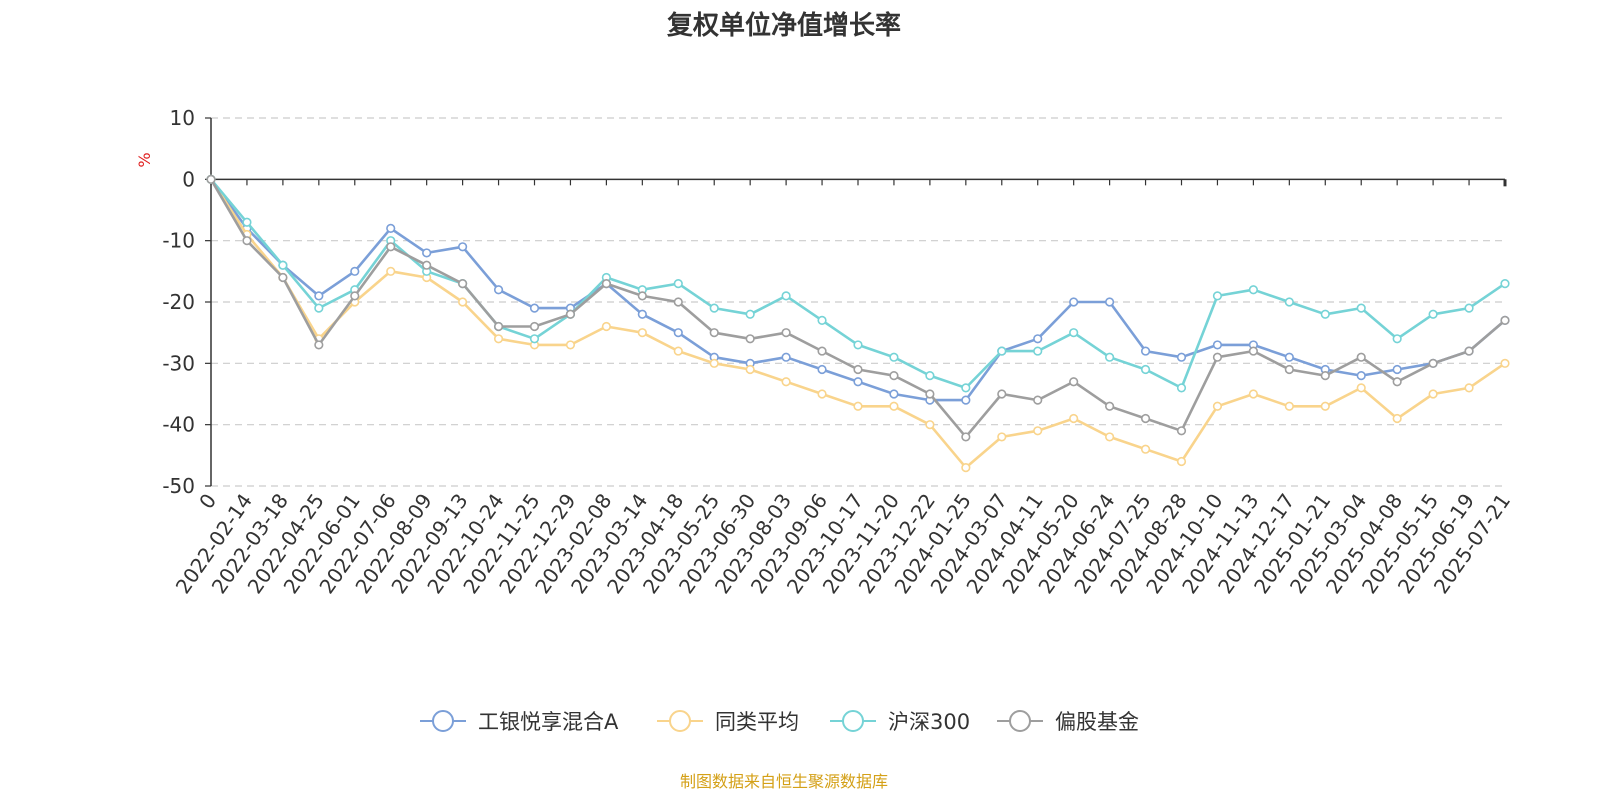  What do you see at coordinates (182, 118) in the screenshot?
I see `y-tick-label: 10` at bounding box center [182, 118].